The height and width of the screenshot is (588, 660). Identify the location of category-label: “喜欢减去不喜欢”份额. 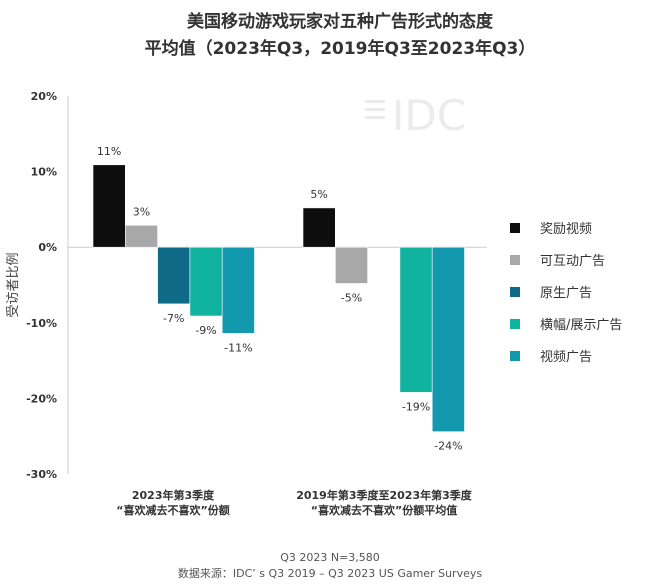
(172, 510).